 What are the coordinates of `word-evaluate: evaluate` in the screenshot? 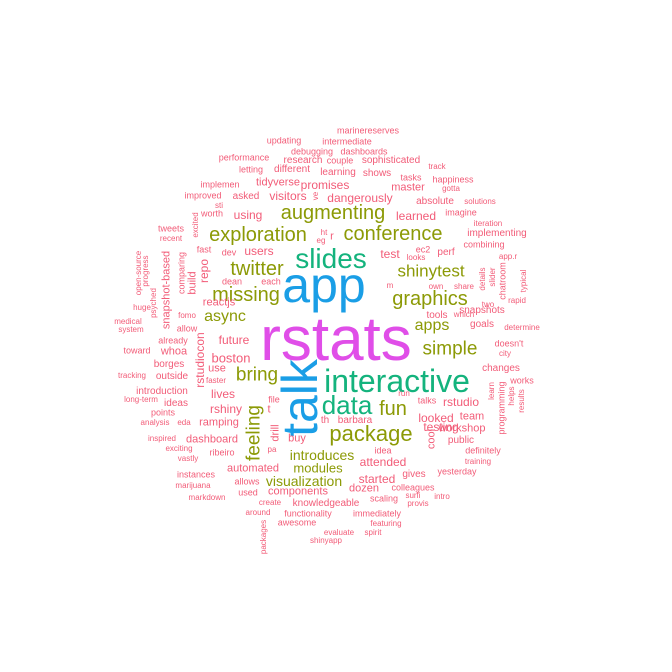 It's located at (339, 532).